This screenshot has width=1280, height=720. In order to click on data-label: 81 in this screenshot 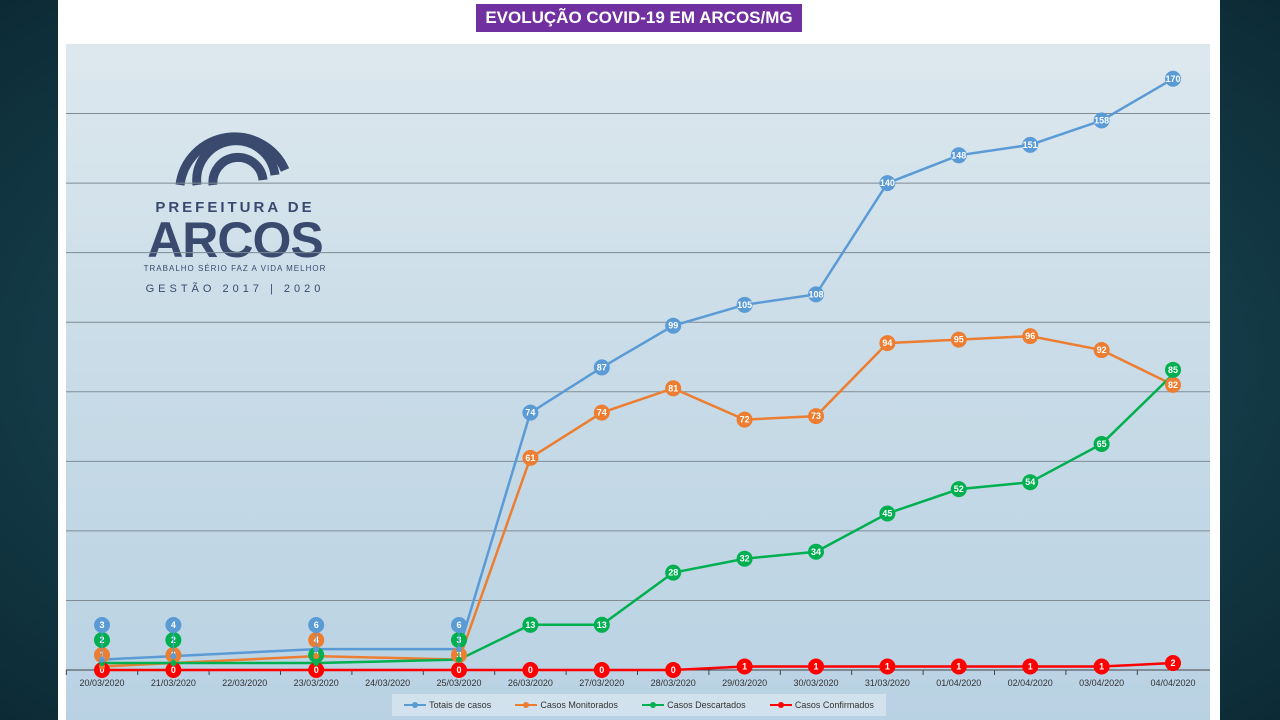, I will do `click(673, 388)`.